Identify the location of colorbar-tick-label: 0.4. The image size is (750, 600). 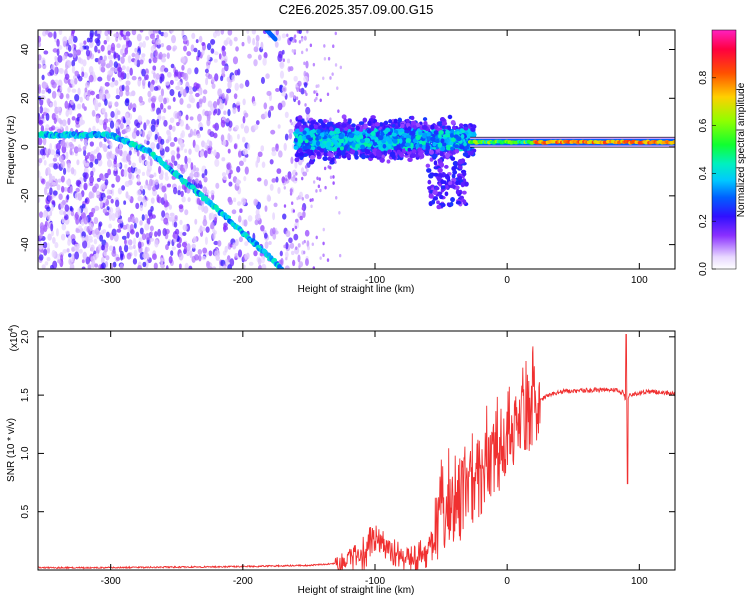
(703, 173).